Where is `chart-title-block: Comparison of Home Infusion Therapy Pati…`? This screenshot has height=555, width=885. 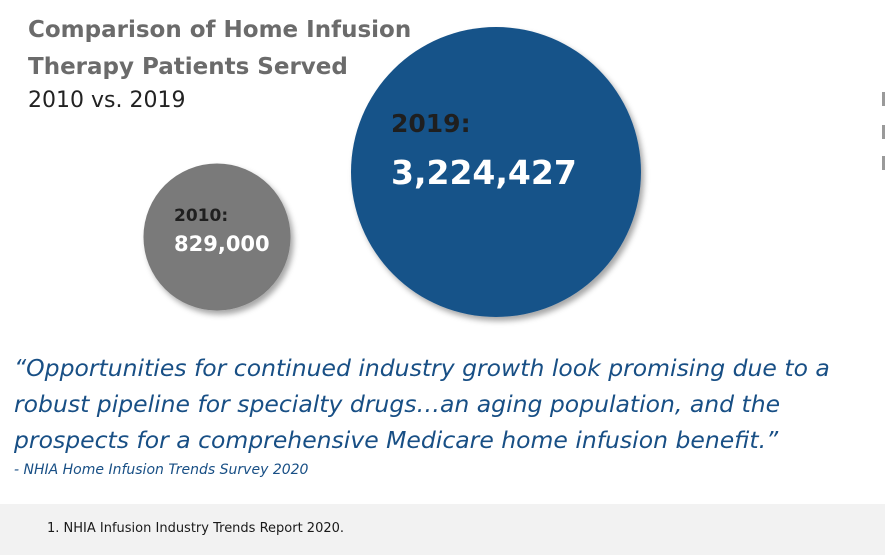 chart-title-block: Comparison of Home Infusion Therapy Pati… is located at coordinates (228, 64).